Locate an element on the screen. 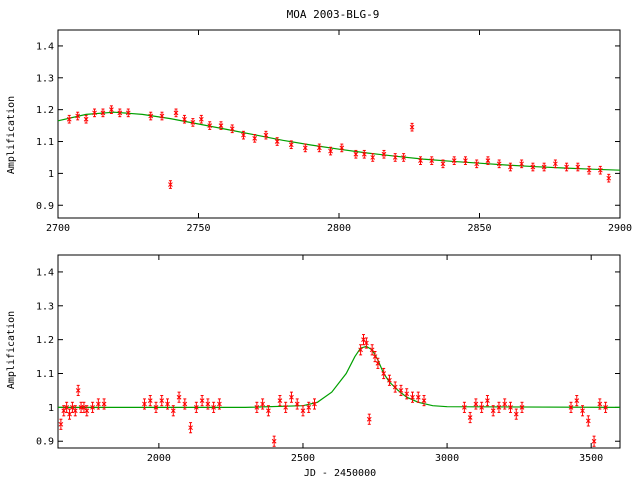 This screenshot has height=480, width=640. bottom-ylabel: Amplification is located at coordinates (11, 350).